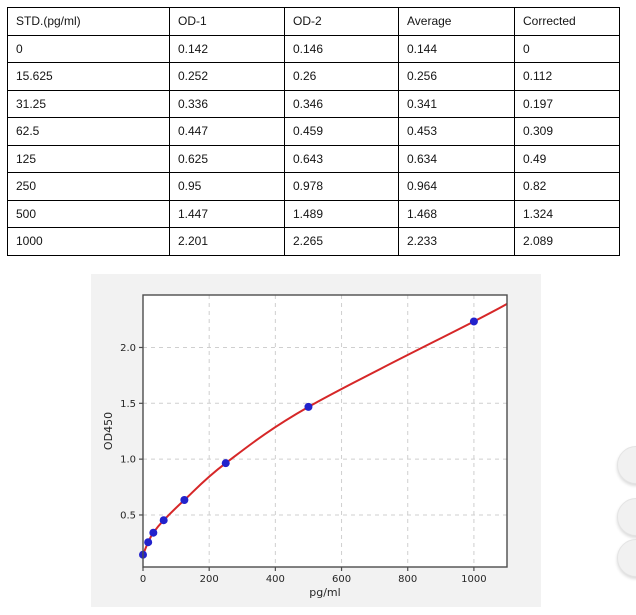 The image size is (636, 615). I want to click on column-header: OD-1, so click(227, 21).